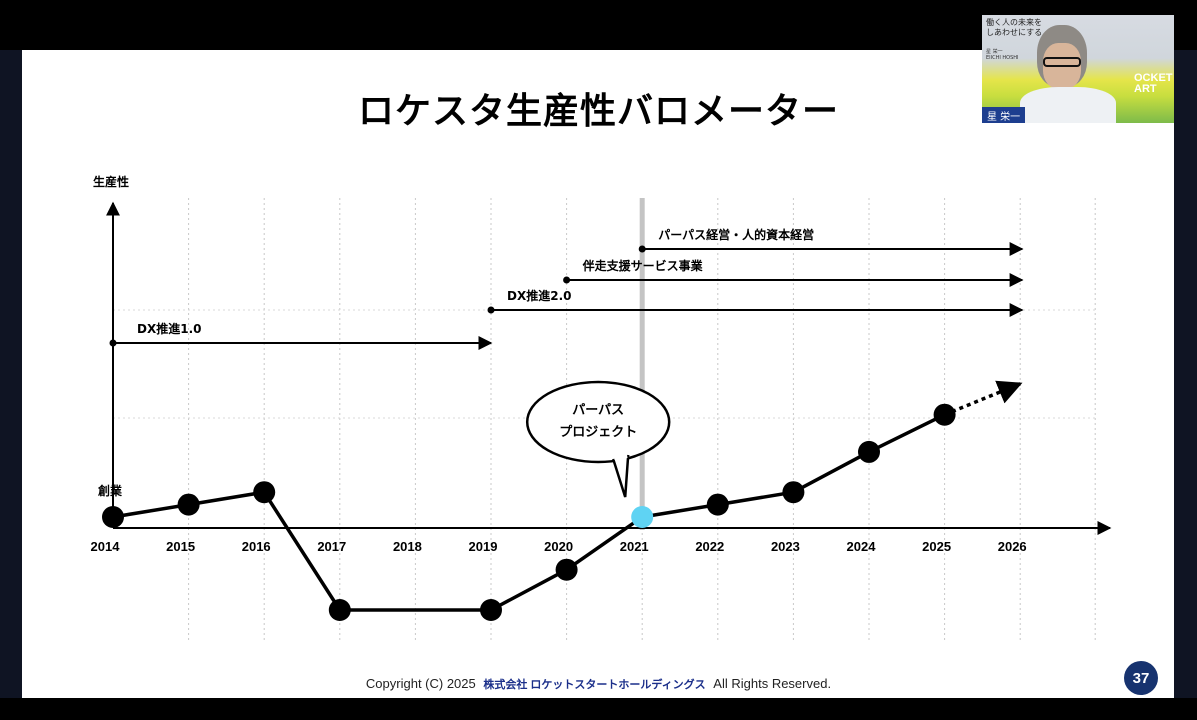  What do you see at coordinates (339, 610) in the screenshot?
I see `data-point-2017` at bounding box center [339, 610].